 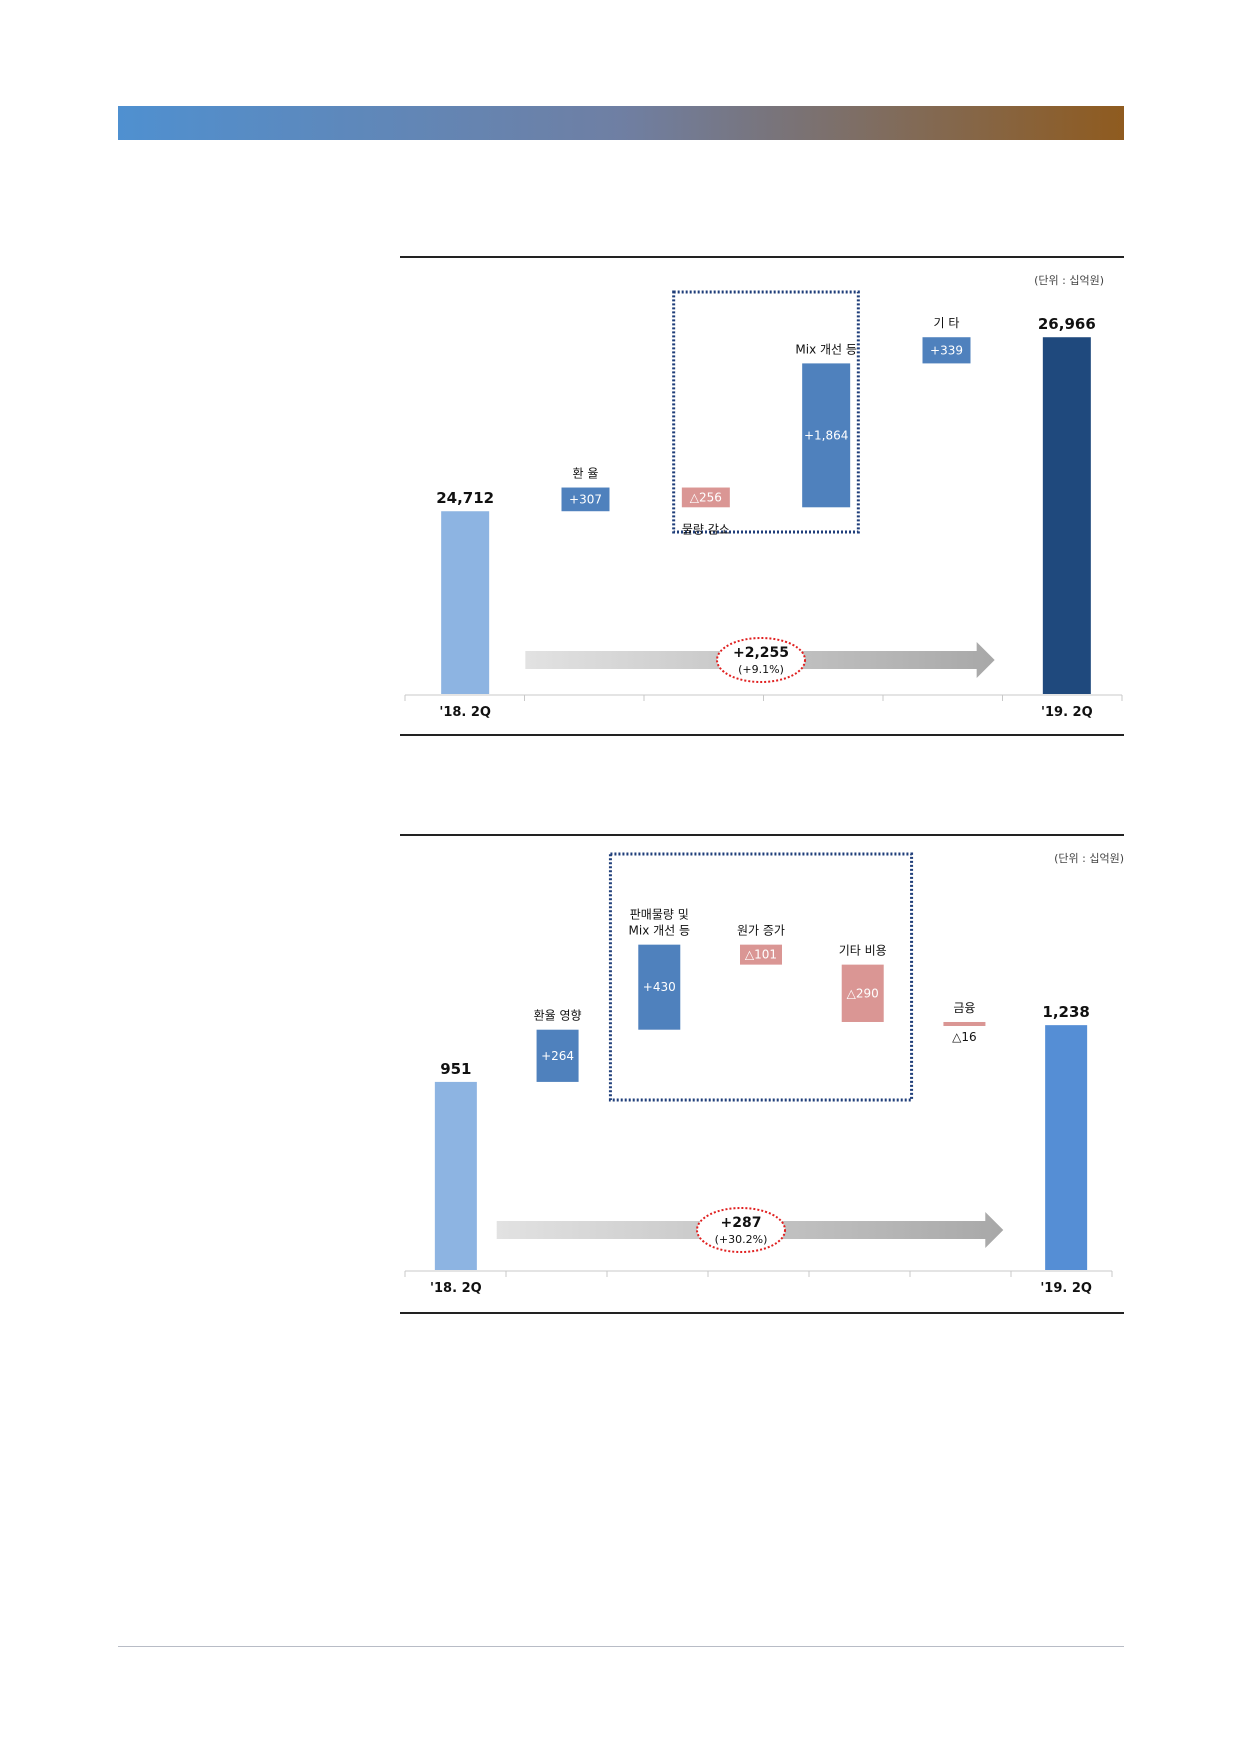 I want to click on total-value-label: 951, so click(x=455, y=1069).